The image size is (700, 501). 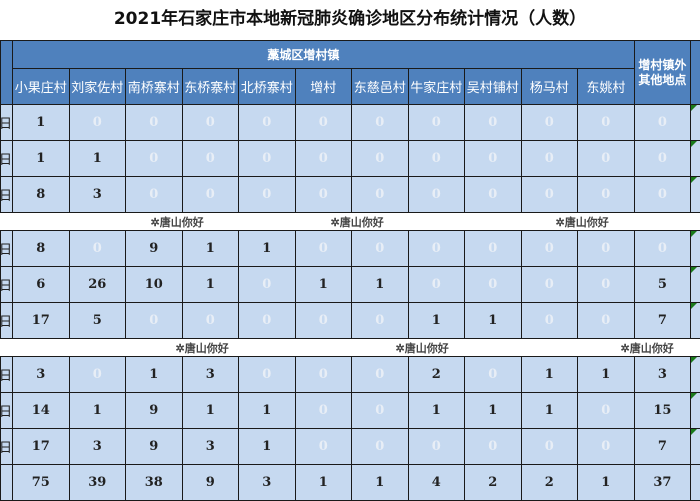 What do you see at coordinates (41, 285) in the screenshot?
I see `value-cell: 6` at bounding box center [41, 285].